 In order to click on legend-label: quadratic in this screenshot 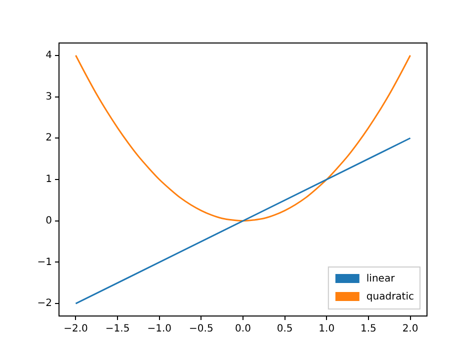, I will do `click(390, 297)`.